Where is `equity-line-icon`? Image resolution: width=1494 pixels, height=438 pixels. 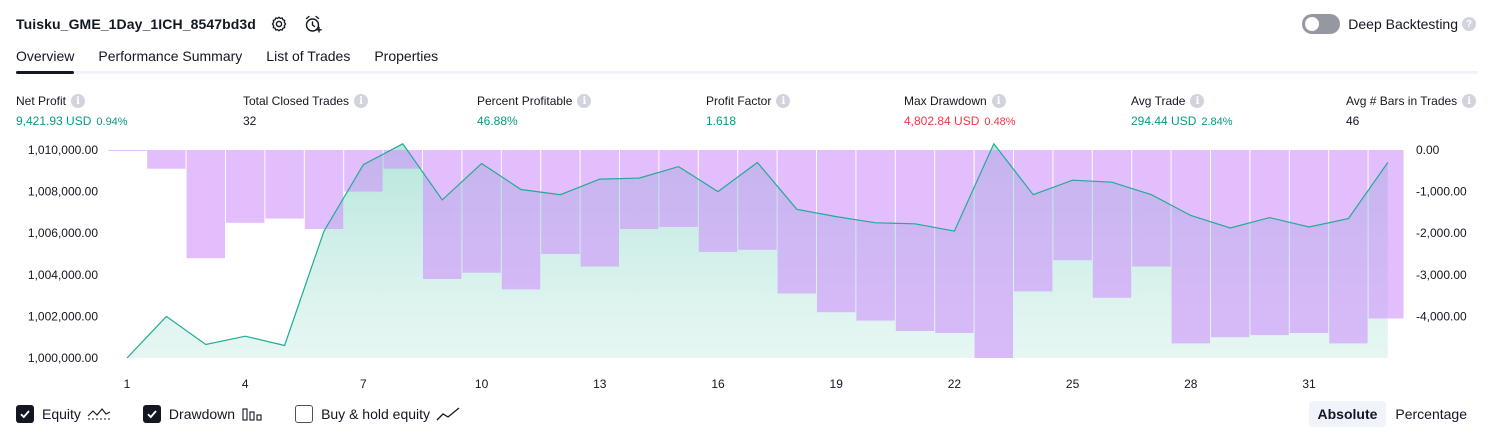
equity-line-icon is located at coordinates (99, 414).